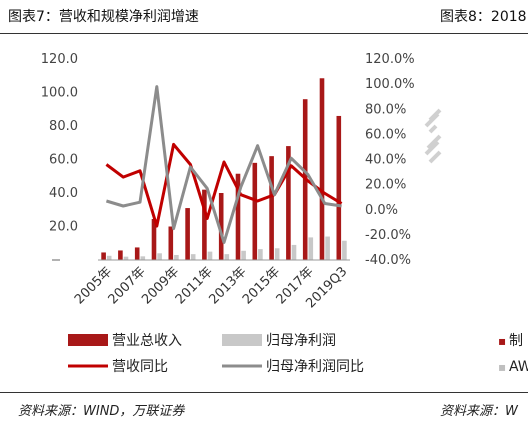 The width and height of the screenshot is (528, 426). Describe the element at coordinates (264, 33) in the screenshot. I see `top-rule` at that location.